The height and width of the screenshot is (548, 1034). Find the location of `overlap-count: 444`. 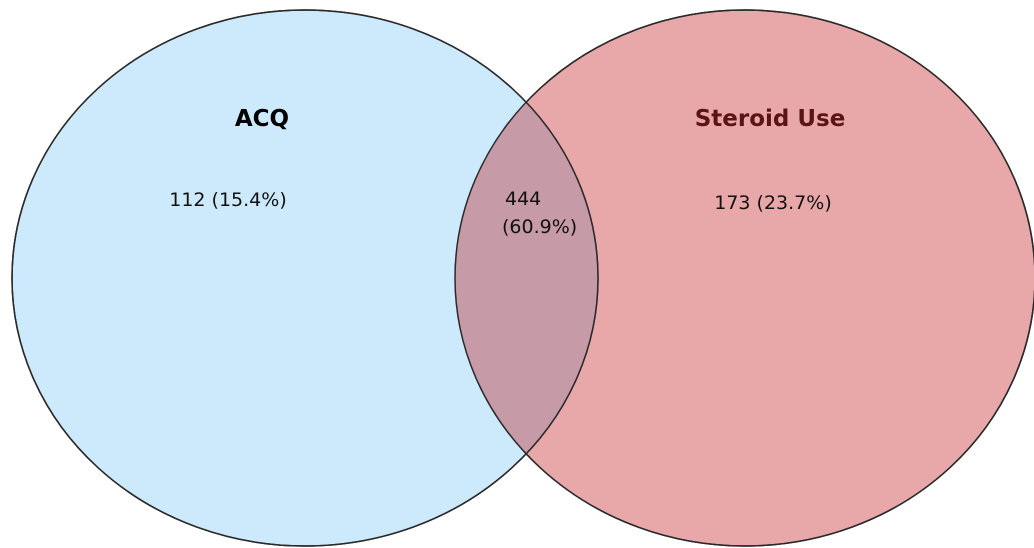

overlap-count: 444 is located at coordinates (523, 199).